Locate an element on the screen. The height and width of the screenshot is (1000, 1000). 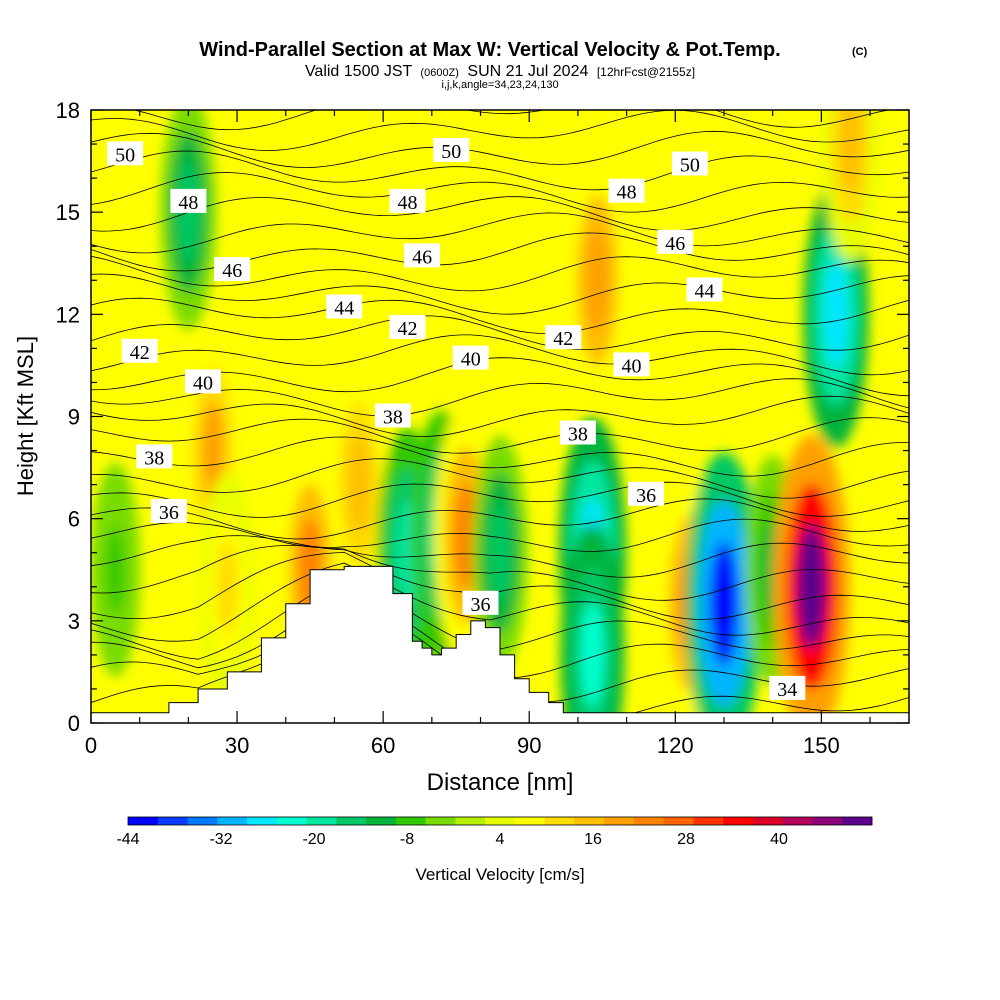
theta-label-text: 44 is located at coordinates (705, 292).